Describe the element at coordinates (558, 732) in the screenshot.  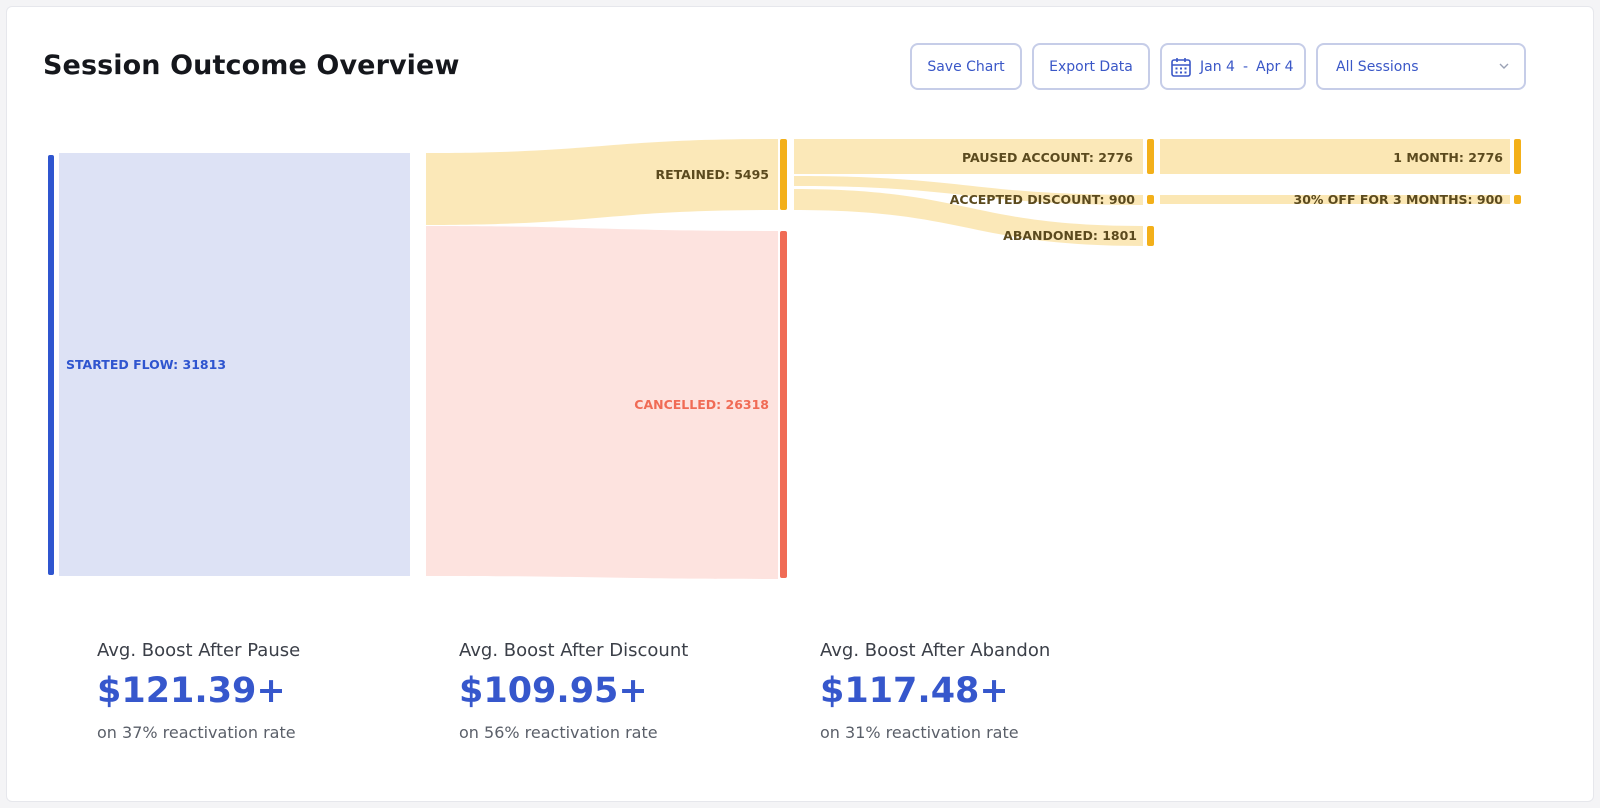
I see `stat-subtext: on 56% reactivation rate` at that location.